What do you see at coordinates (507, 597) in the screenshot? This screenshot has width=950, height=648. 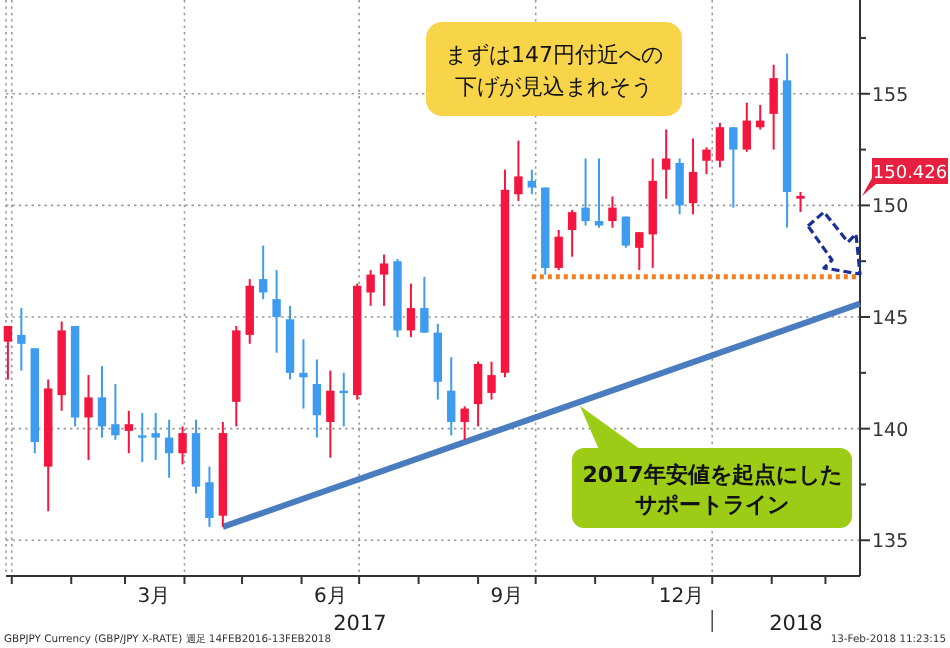 I see `x-tick-label: 9月` at bounding box center [507, 597].